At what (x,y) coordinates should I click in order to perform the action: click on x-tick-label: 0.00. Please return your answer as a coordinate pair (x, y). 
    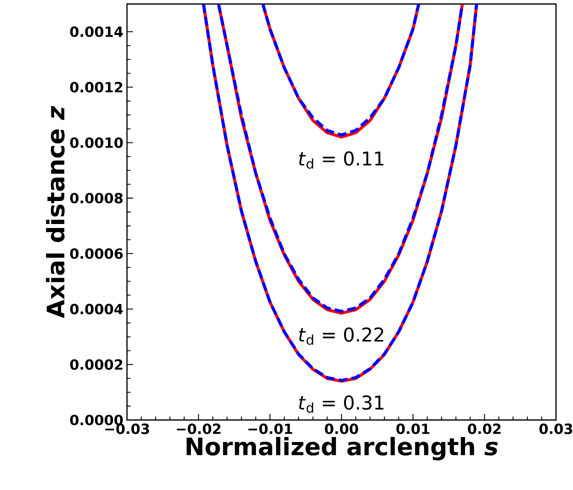
    Looking at the image, I should click on (341, 429).